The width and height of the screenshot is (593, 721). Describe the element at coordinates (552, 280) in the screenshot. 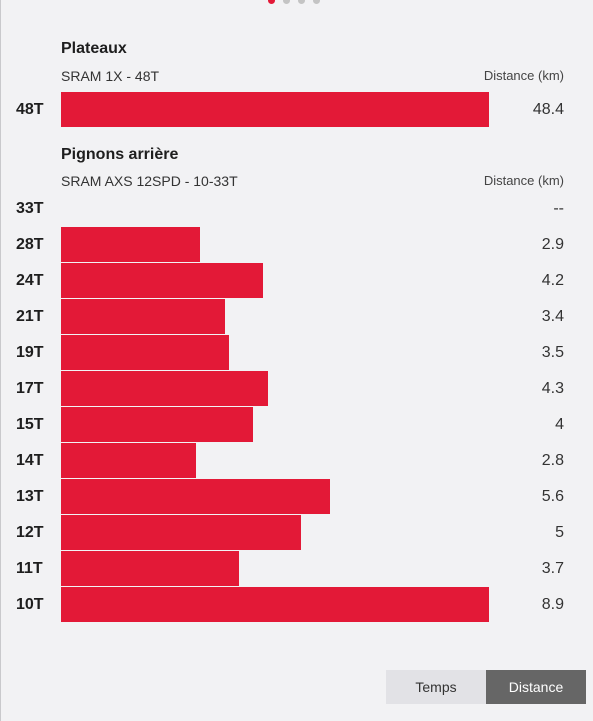

I see `distance-value: 4.2` at that location.